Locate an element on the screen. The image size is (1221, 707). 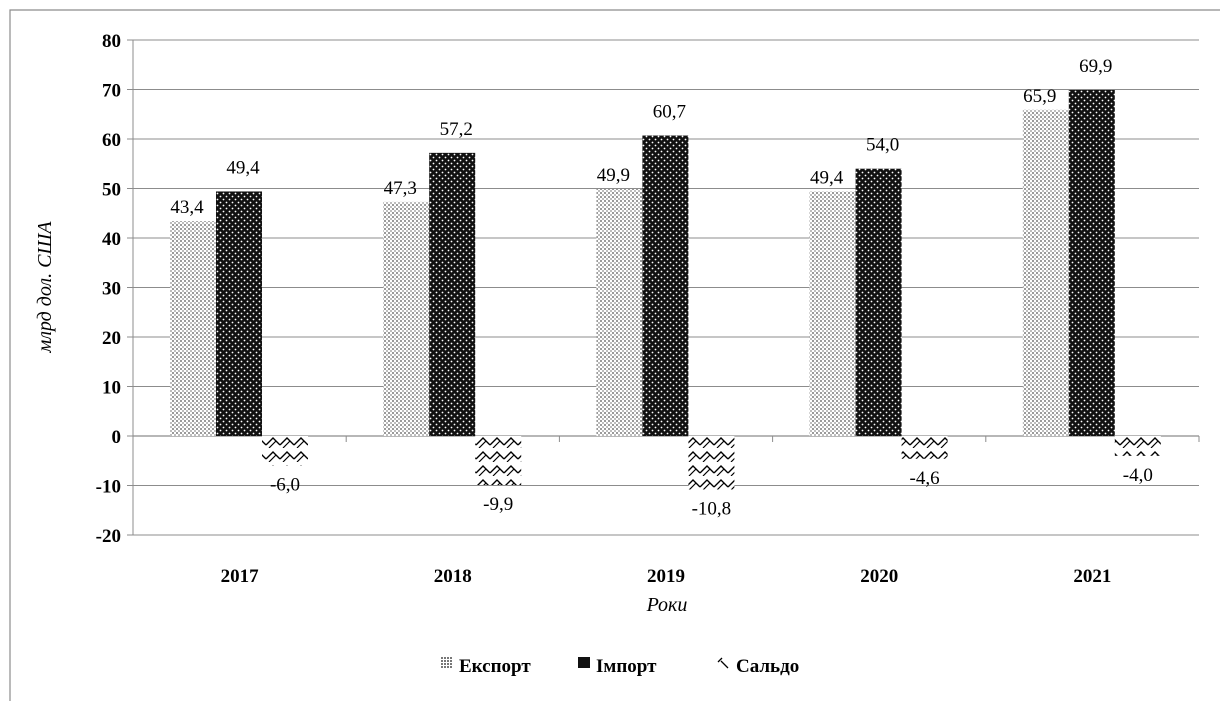
bar-Сальдо-2020 is located at coordinates (924, 447).